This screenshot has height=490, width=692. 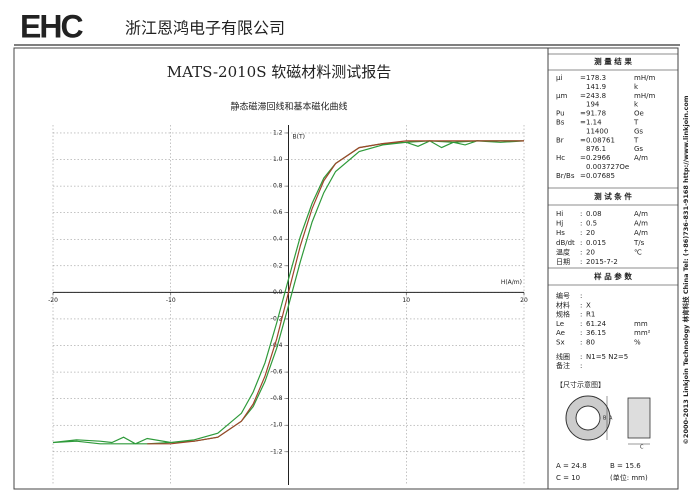 I want to click on row-unit: mm², so click(x=642, y=333).